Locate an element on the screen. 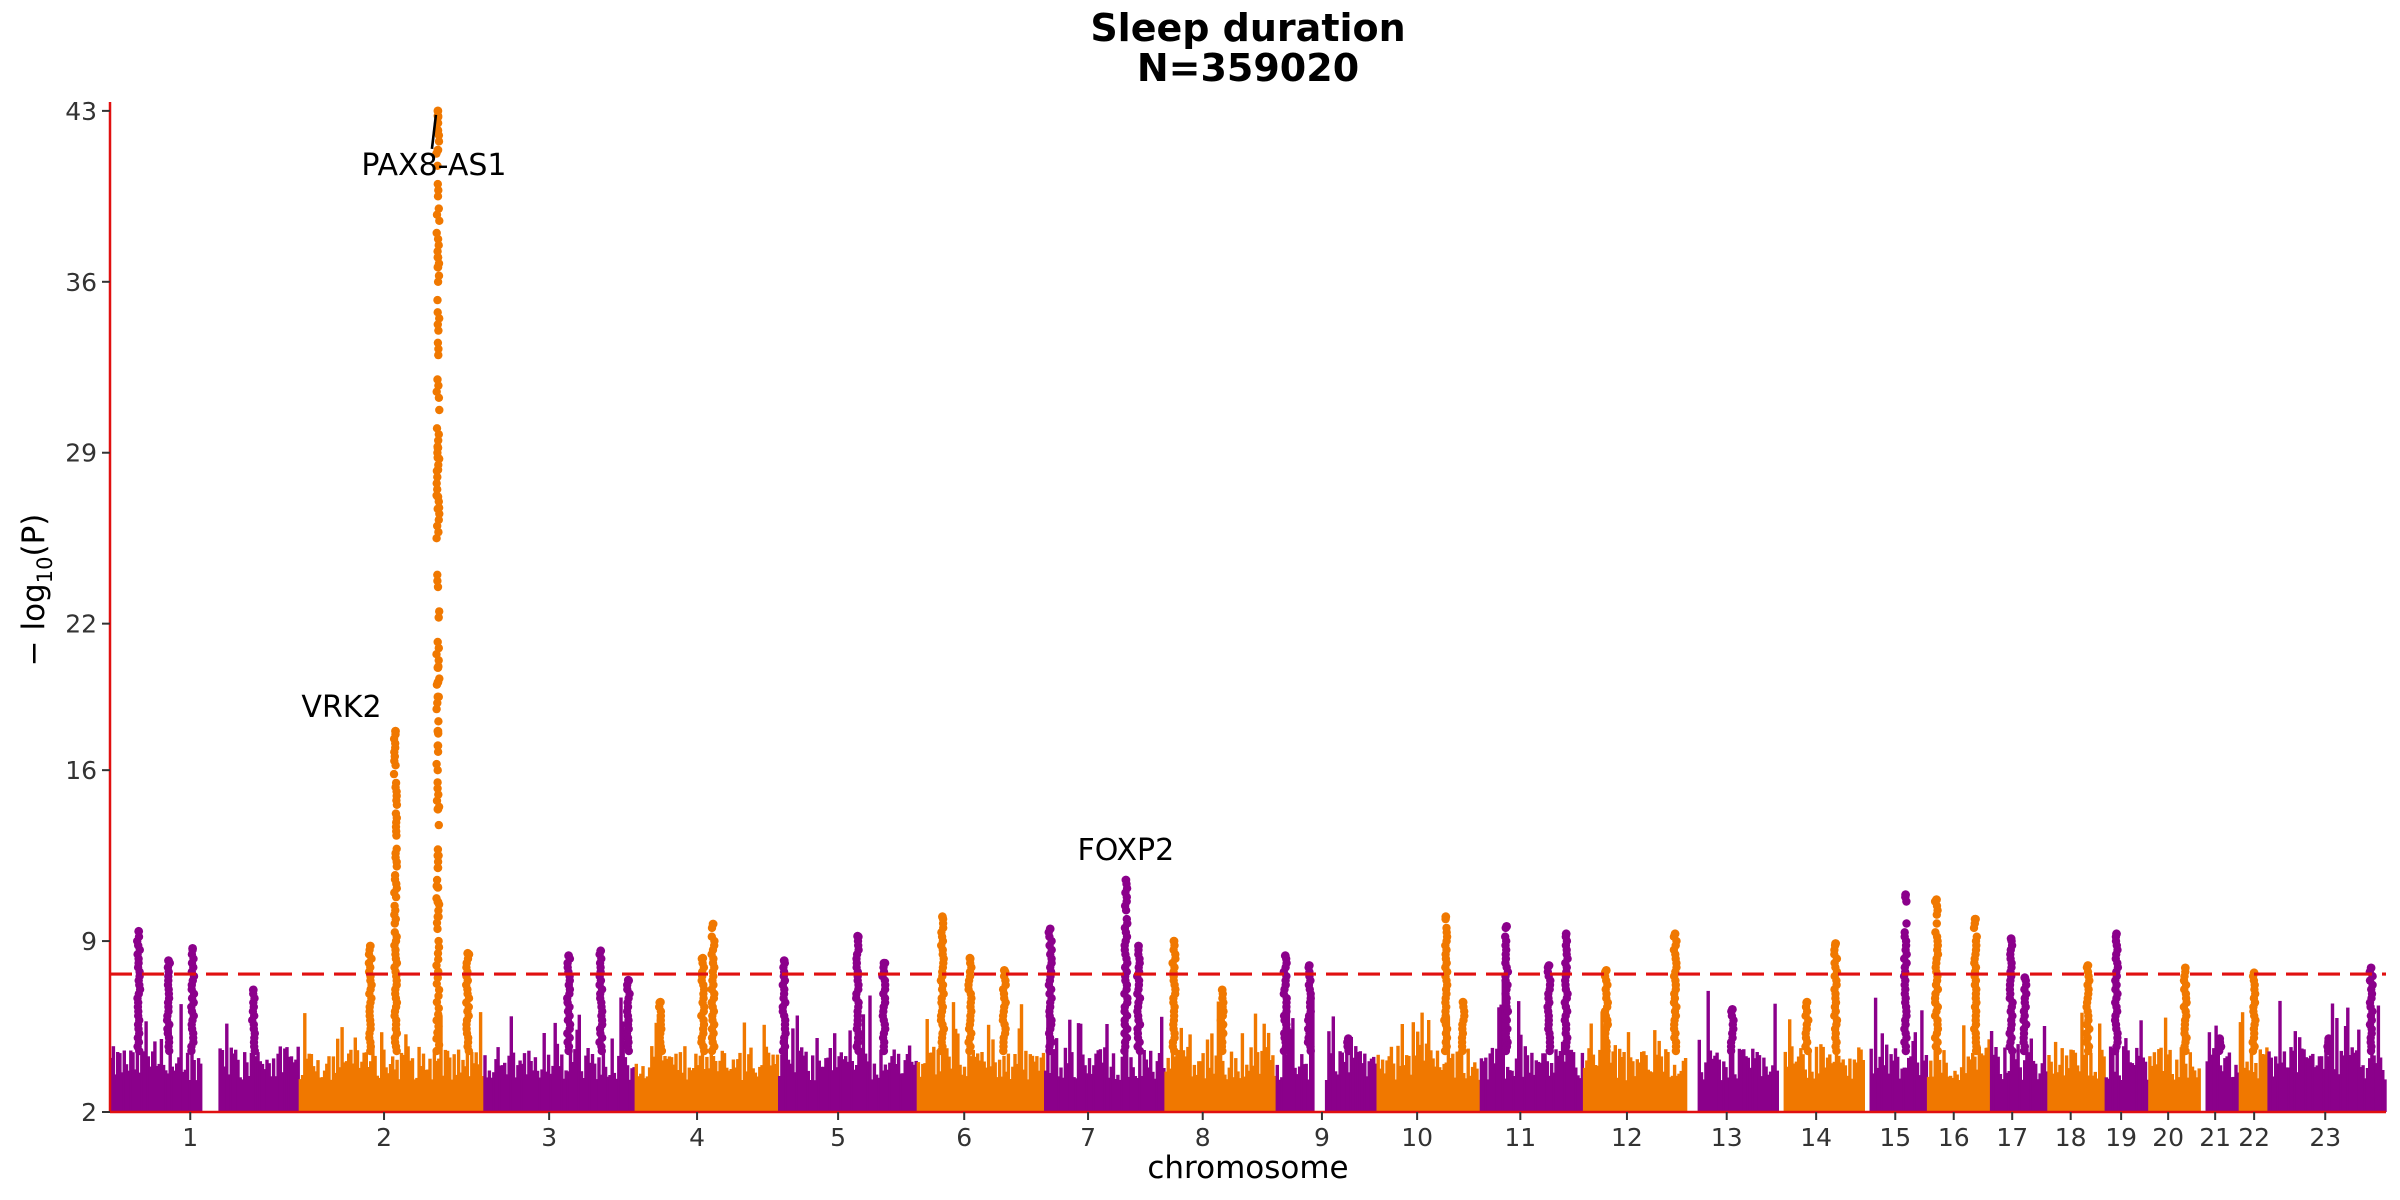 The image size is (2400, 1200). x-tick-label: 1 is located at coordinates (190, 1137).